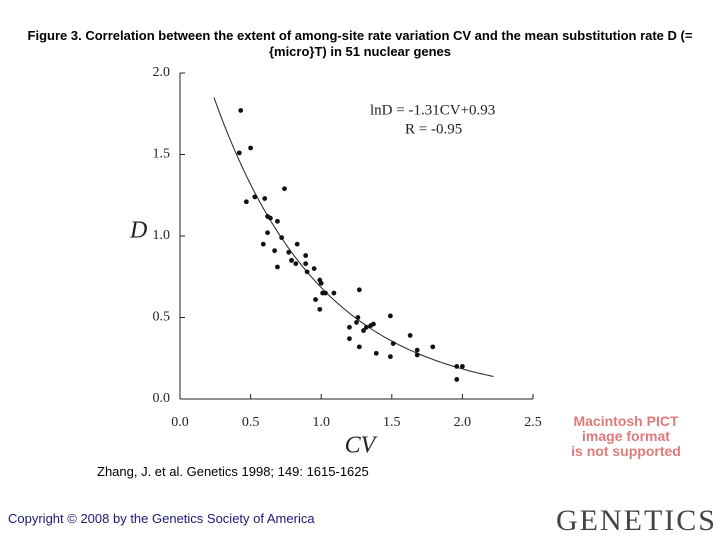 The width and height of the screenshot is (720, 540). What do you see at coordinates (392, 422) in the screenshot?
I see `x-tick-label: 1.5` at bounding box center [392, 422].